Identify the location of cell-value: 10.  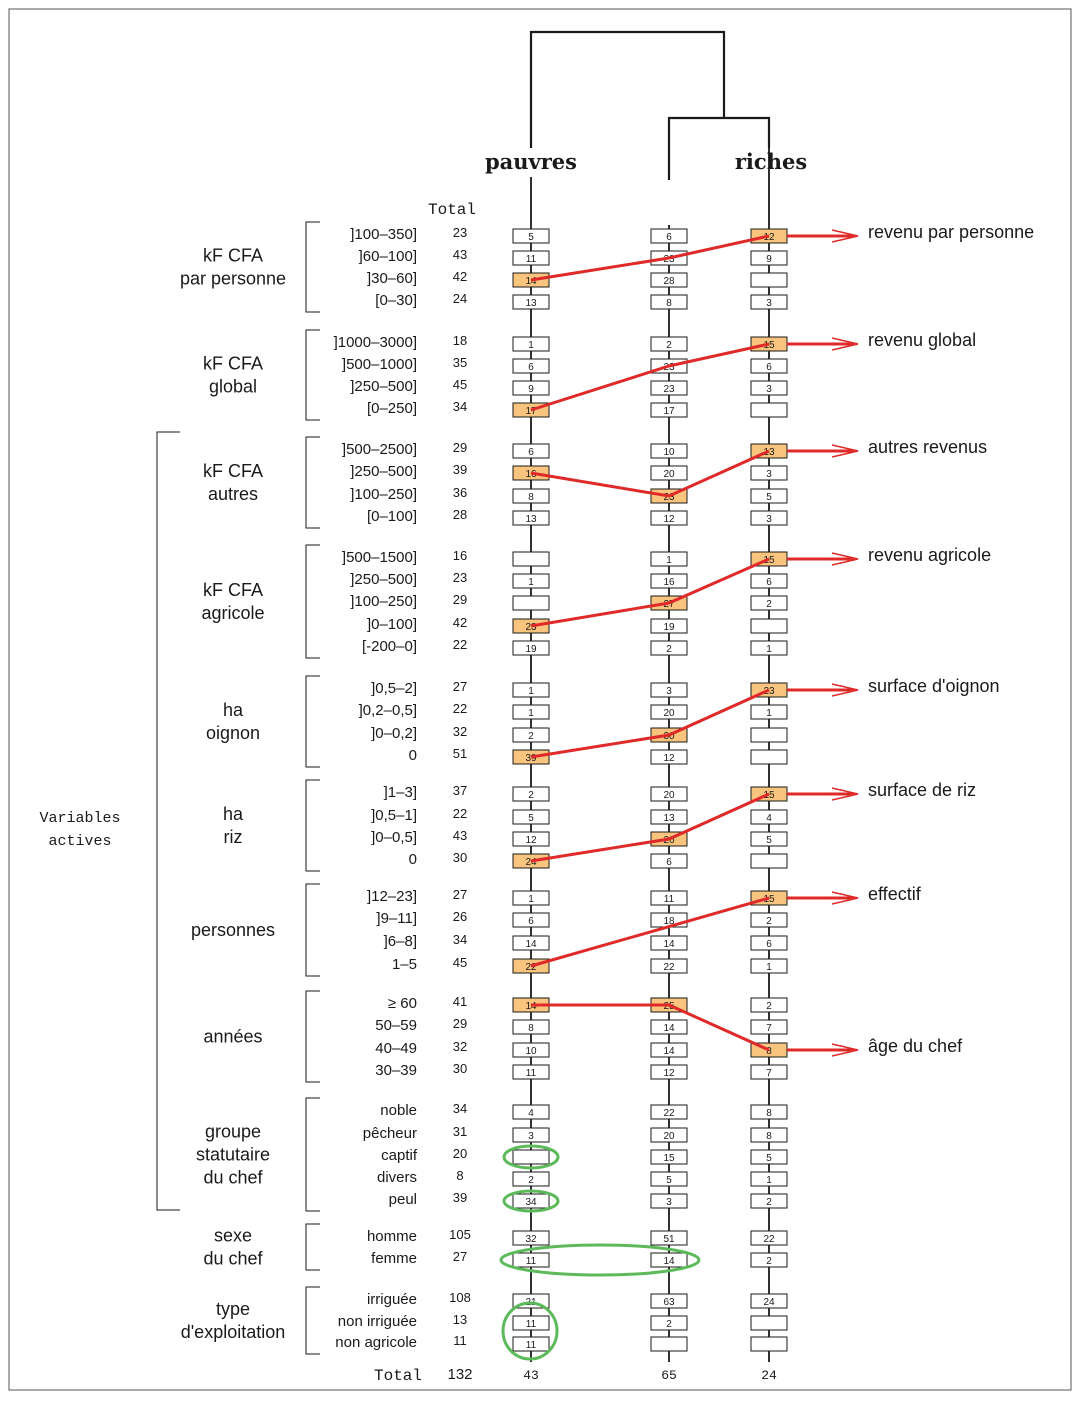
(531, 1051).